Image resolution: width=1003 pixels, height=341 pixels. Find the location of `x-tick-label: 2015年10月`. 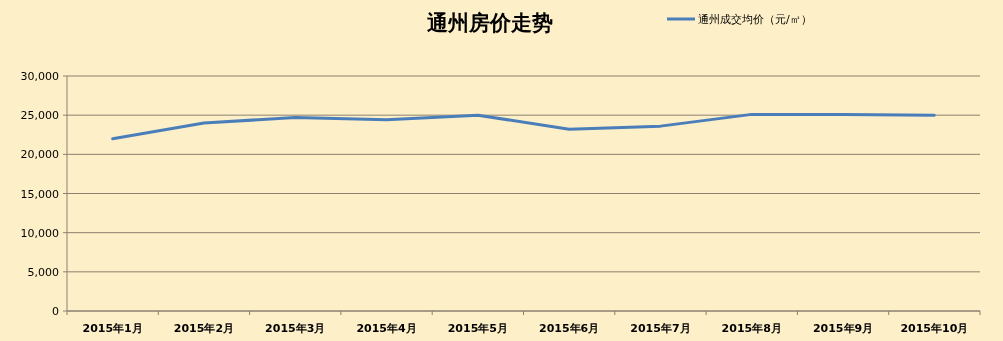

x-tick-label: 2015年10月 is located at coordinates (934, 328).